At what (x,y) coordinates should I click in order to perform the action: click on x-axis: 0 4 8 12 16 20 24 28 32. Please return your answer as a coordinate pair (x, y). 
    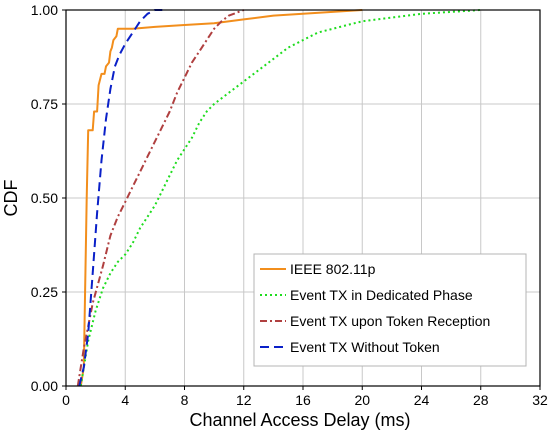
    Looking at the image, I should click on (305, 397).